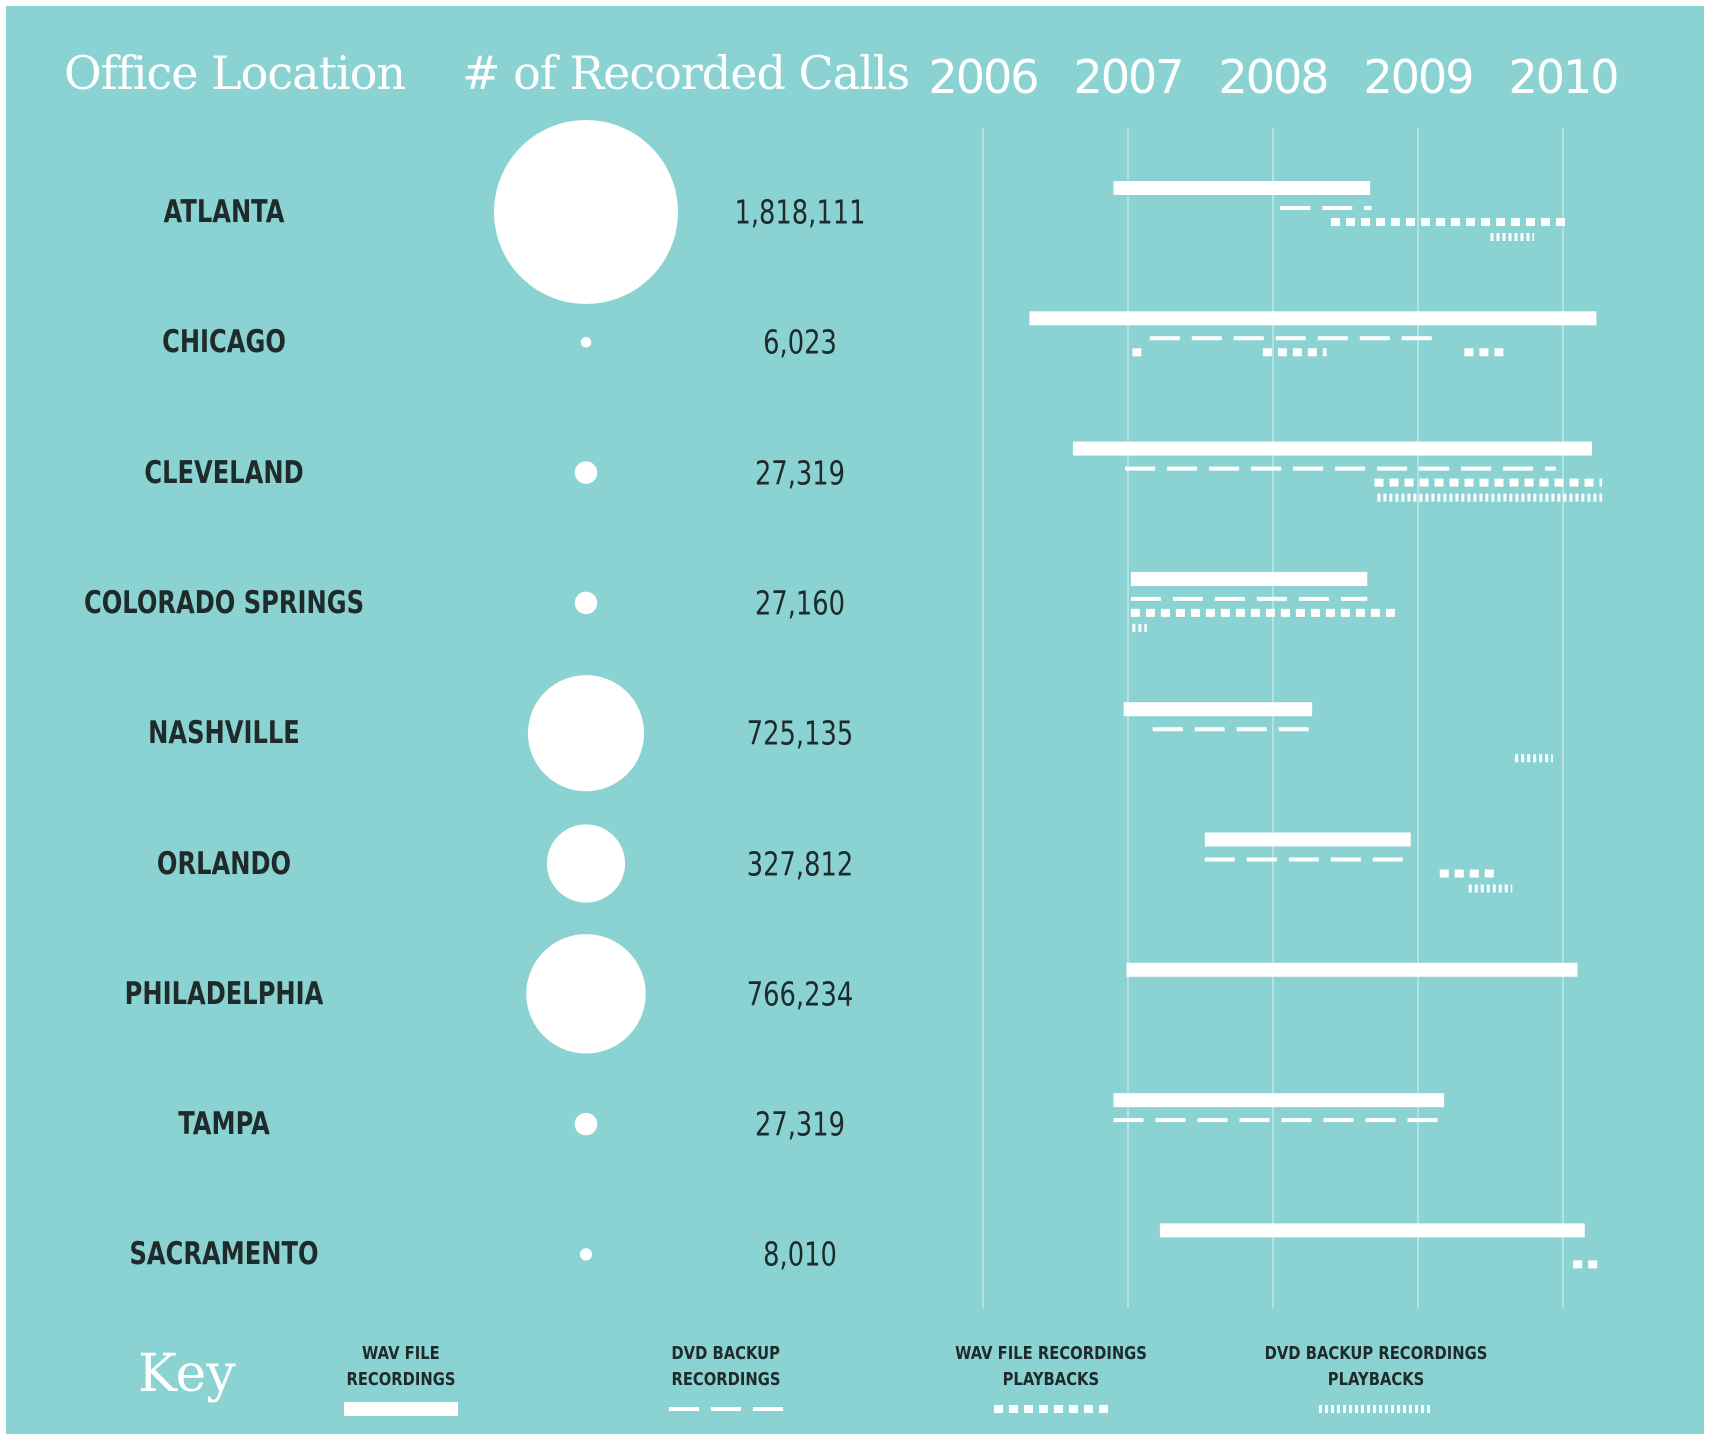 The height and width of the screenshot is (1444, 1714). What do you see at coordinates (1332, 448) in the screenshot?
I see `wav-bar-cleveland` at bounding box center [1332, 448].